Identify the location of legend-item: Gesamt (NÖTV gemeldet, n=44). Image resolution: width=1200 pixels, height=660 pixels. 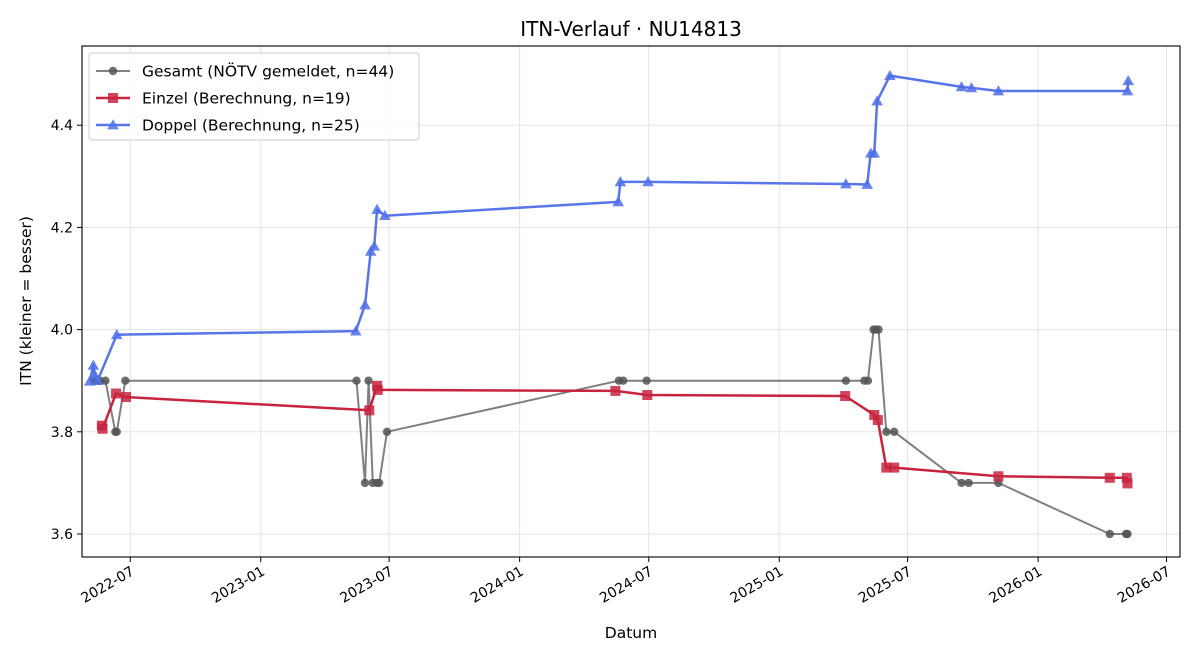
(245, 71).